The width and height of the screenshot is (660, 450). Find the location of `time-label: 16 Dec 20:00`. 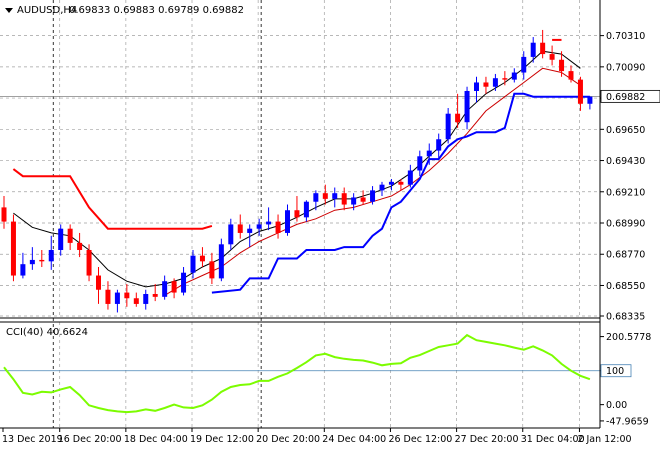

time-label: 16 Dec 20:00 is located at coordinates (90, 439).